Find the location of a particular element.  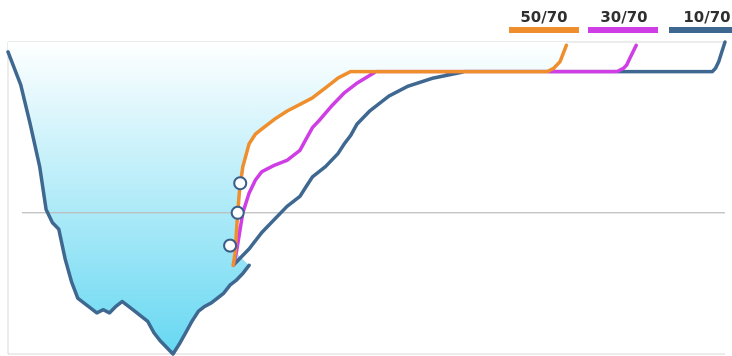

legend: 50/70 30/70 10/70 is located at coordinates (620, 20).